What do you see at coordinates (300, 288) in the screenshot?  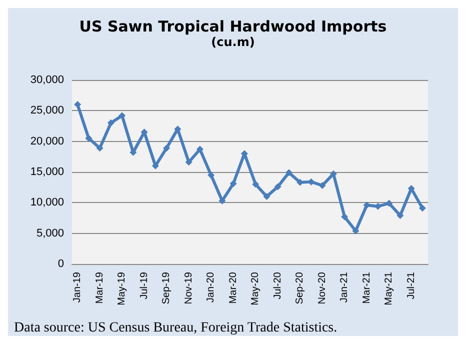 I see `x-tick-label: Sep-20` at bounding box center [300, 288].